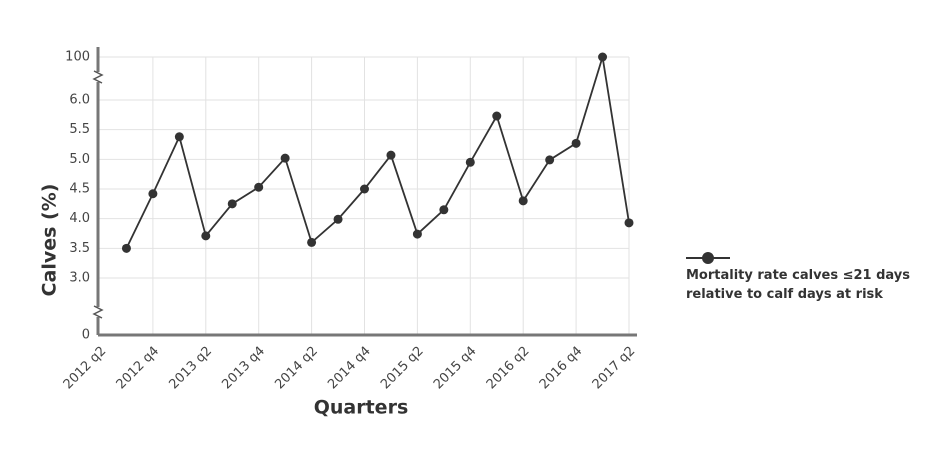  I want to click on x-tick-label: 2015 q2, so click(402, 368).